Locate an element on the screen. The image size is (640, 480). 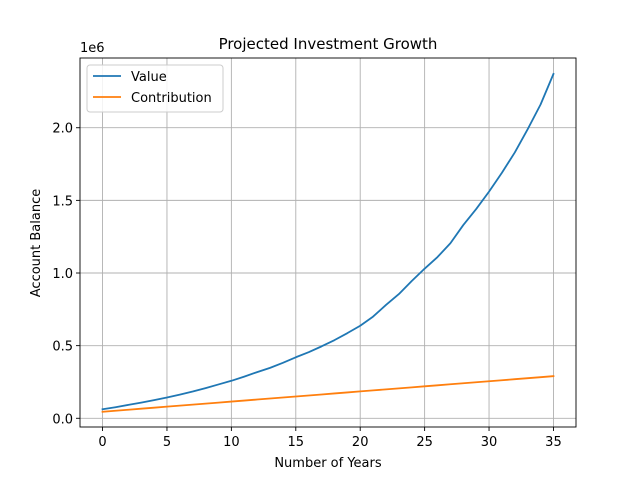
x-tick-label: 30 is located at coordinates (489, 442).